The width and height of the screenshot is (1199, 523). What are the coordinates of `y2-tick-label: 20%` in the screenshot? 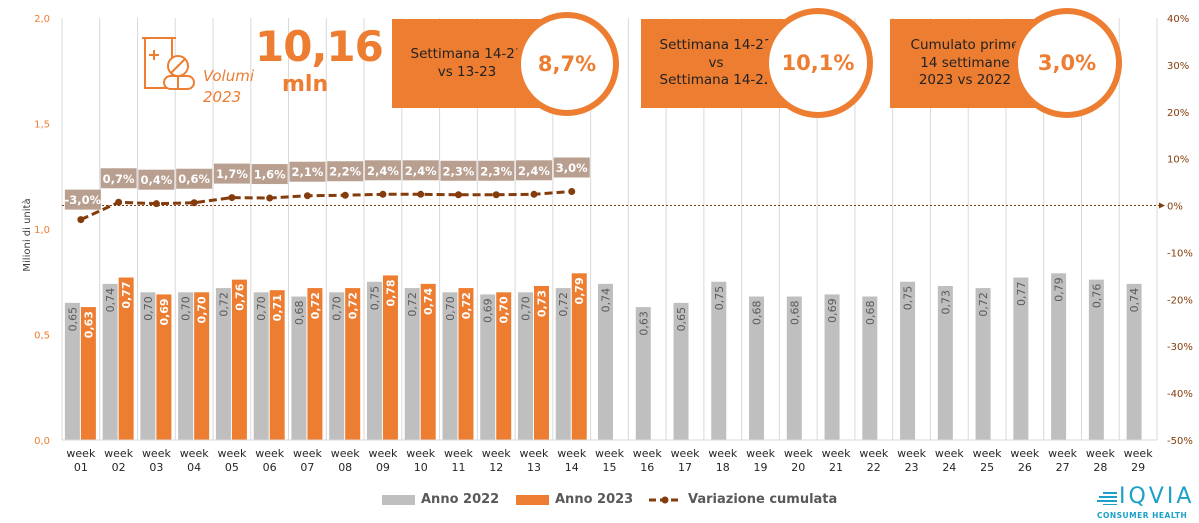 It's located at (1178, 113).